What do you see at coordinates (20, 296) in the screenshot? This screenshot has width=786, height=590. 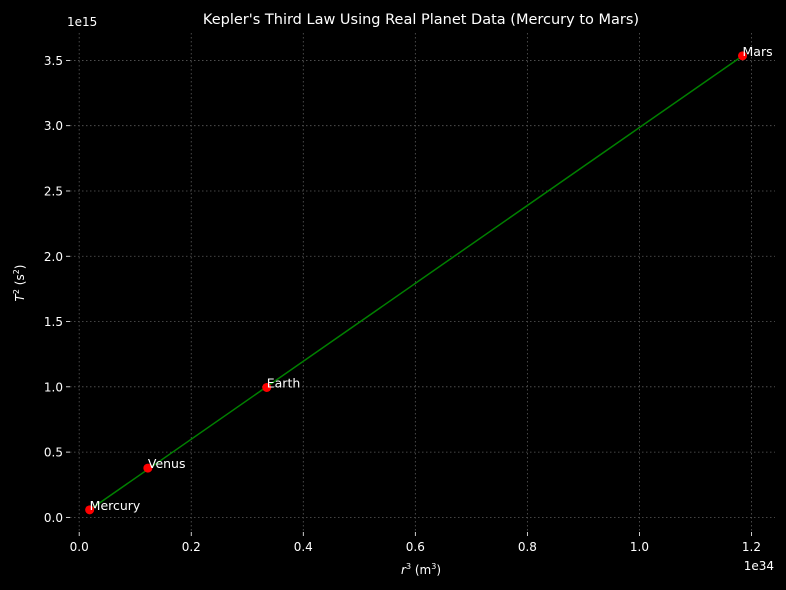 I see `y-axis-title-base: T` at bounding box center [20, 296].